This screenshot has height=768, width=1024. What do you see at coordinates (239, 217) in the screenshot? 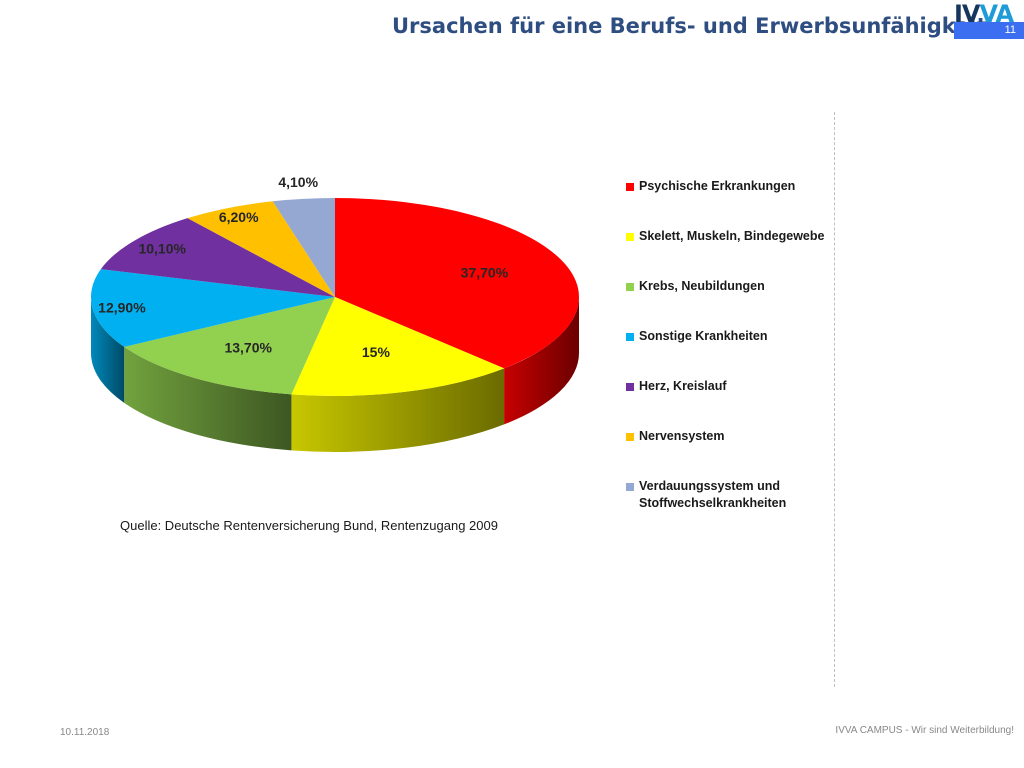
I see `data-label-5: 6,20%` at bounding box center [239, 217].